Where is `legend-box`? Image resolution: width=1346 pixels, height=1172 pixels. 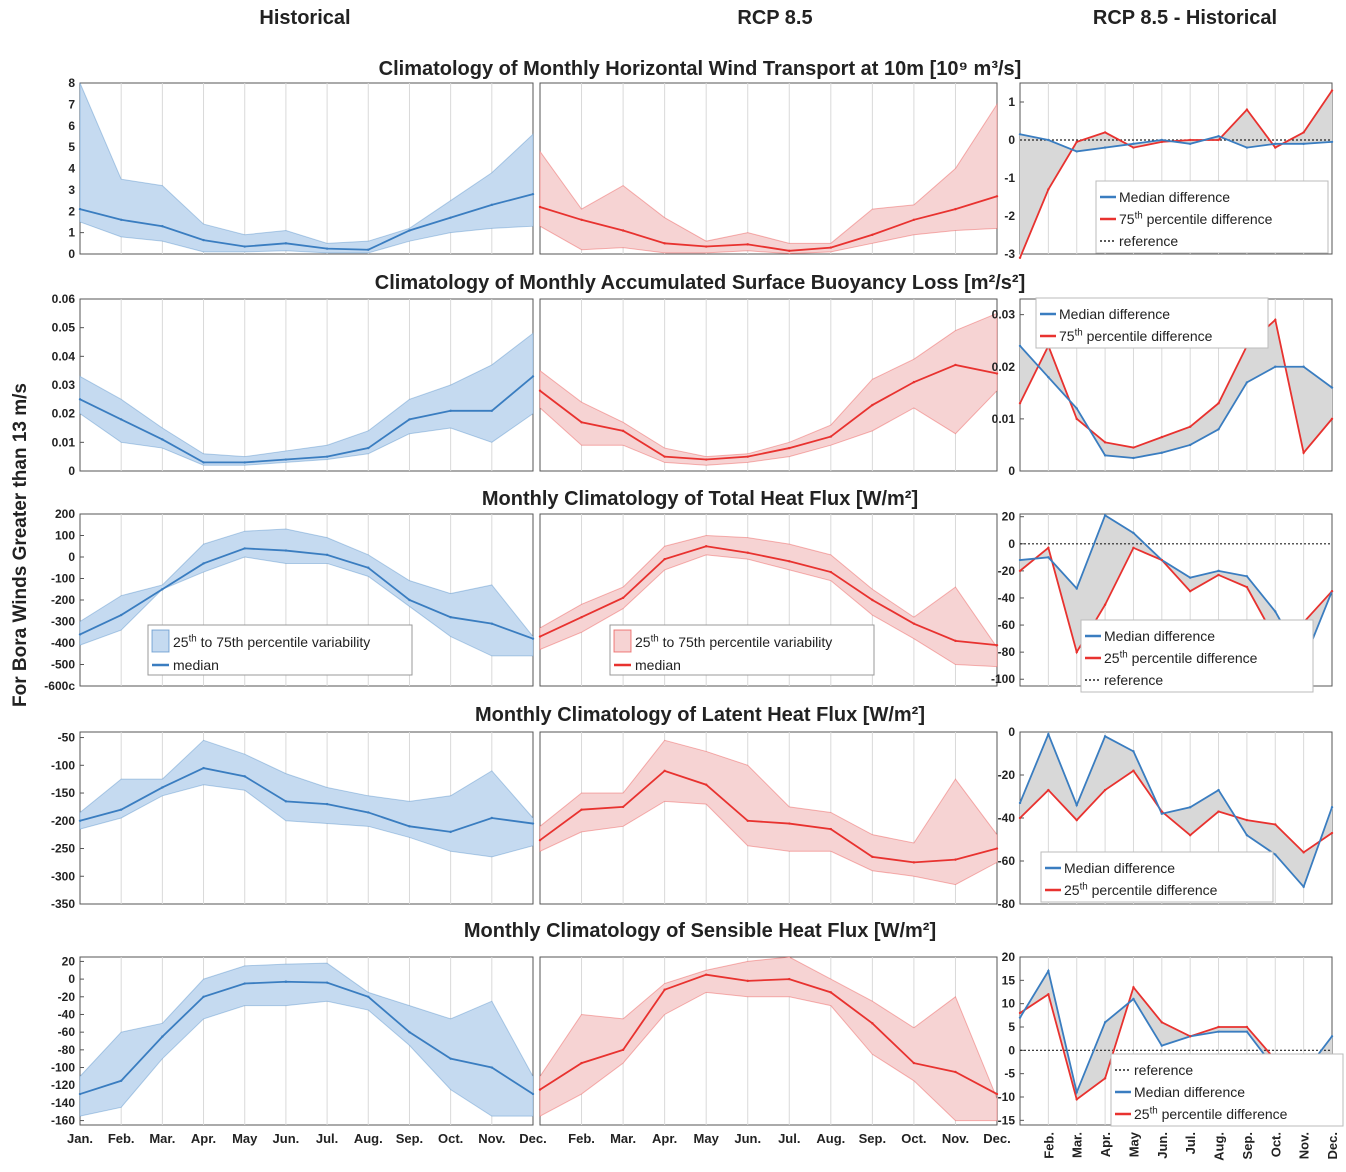
legend-box is located at coordinates (1212, 217).